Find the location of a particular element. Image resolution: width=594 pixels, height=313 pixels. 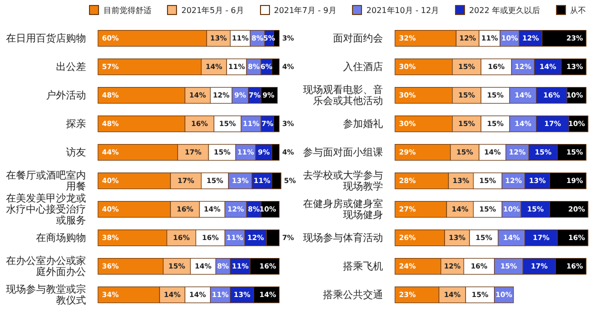

legend-label: 从不 is located at coordinates (578, 10).